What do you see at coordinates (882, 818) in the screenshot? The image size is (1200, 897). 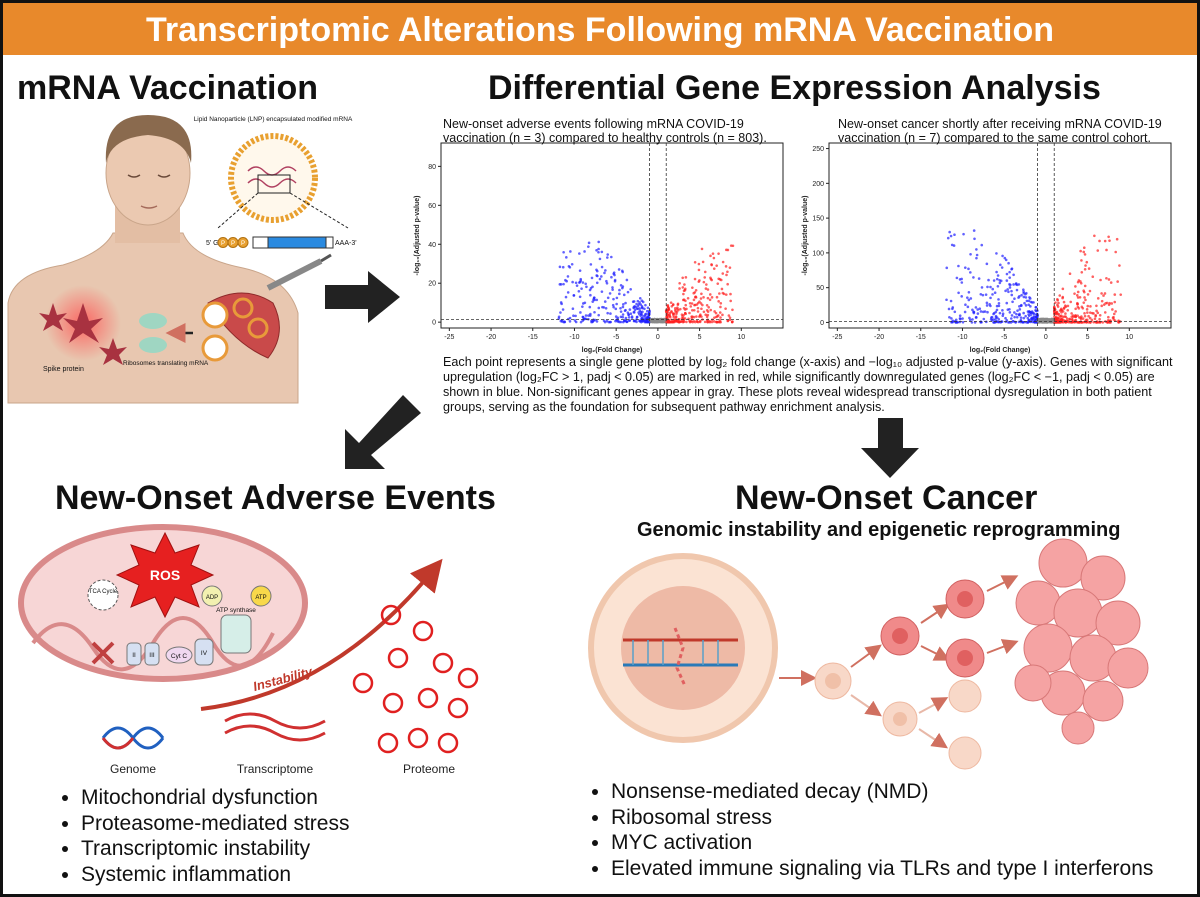 I see `bullet-item: Ribosomal stress` at bounding box center [882, 818].